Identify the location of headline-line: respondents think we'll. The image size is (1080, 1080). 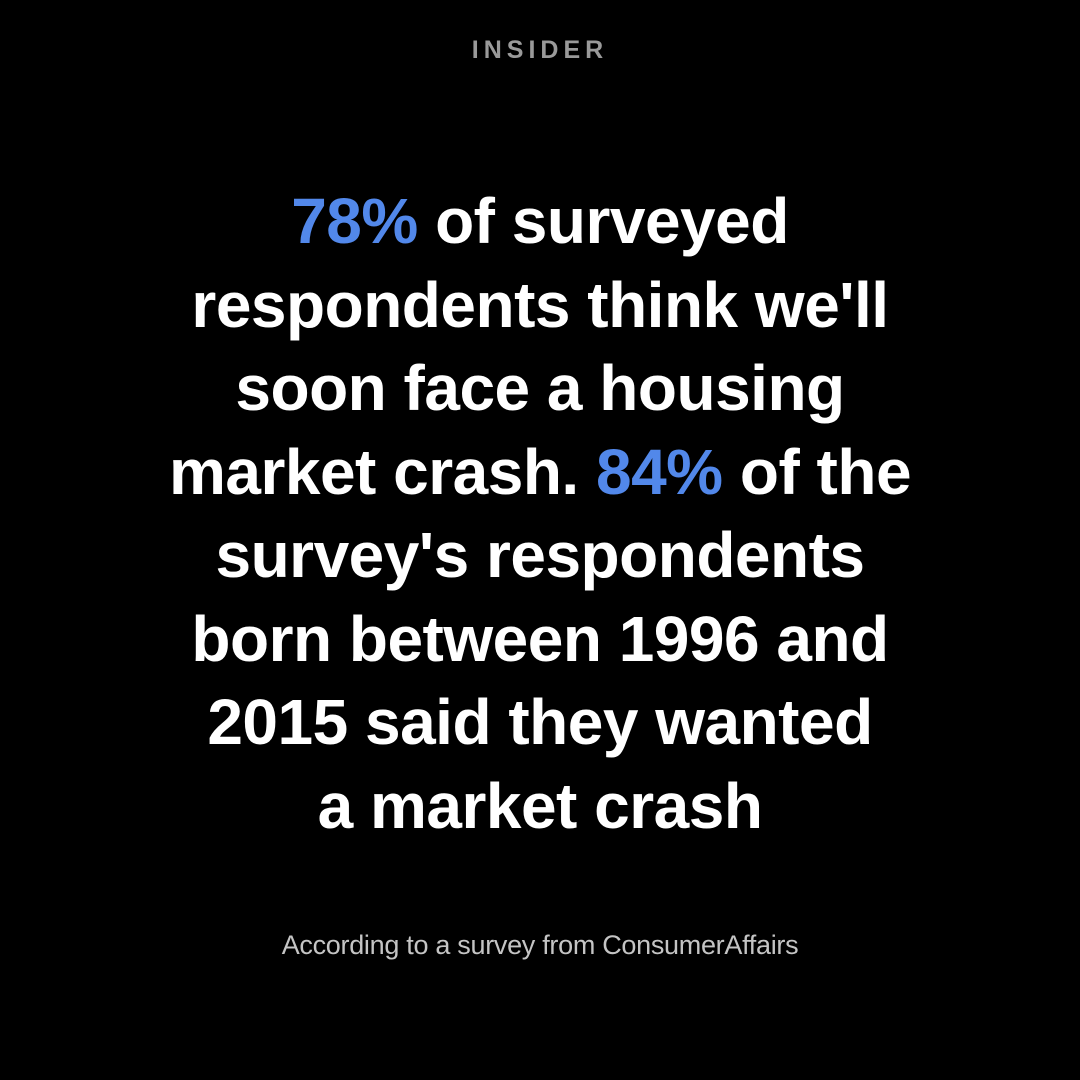
(540, 306).